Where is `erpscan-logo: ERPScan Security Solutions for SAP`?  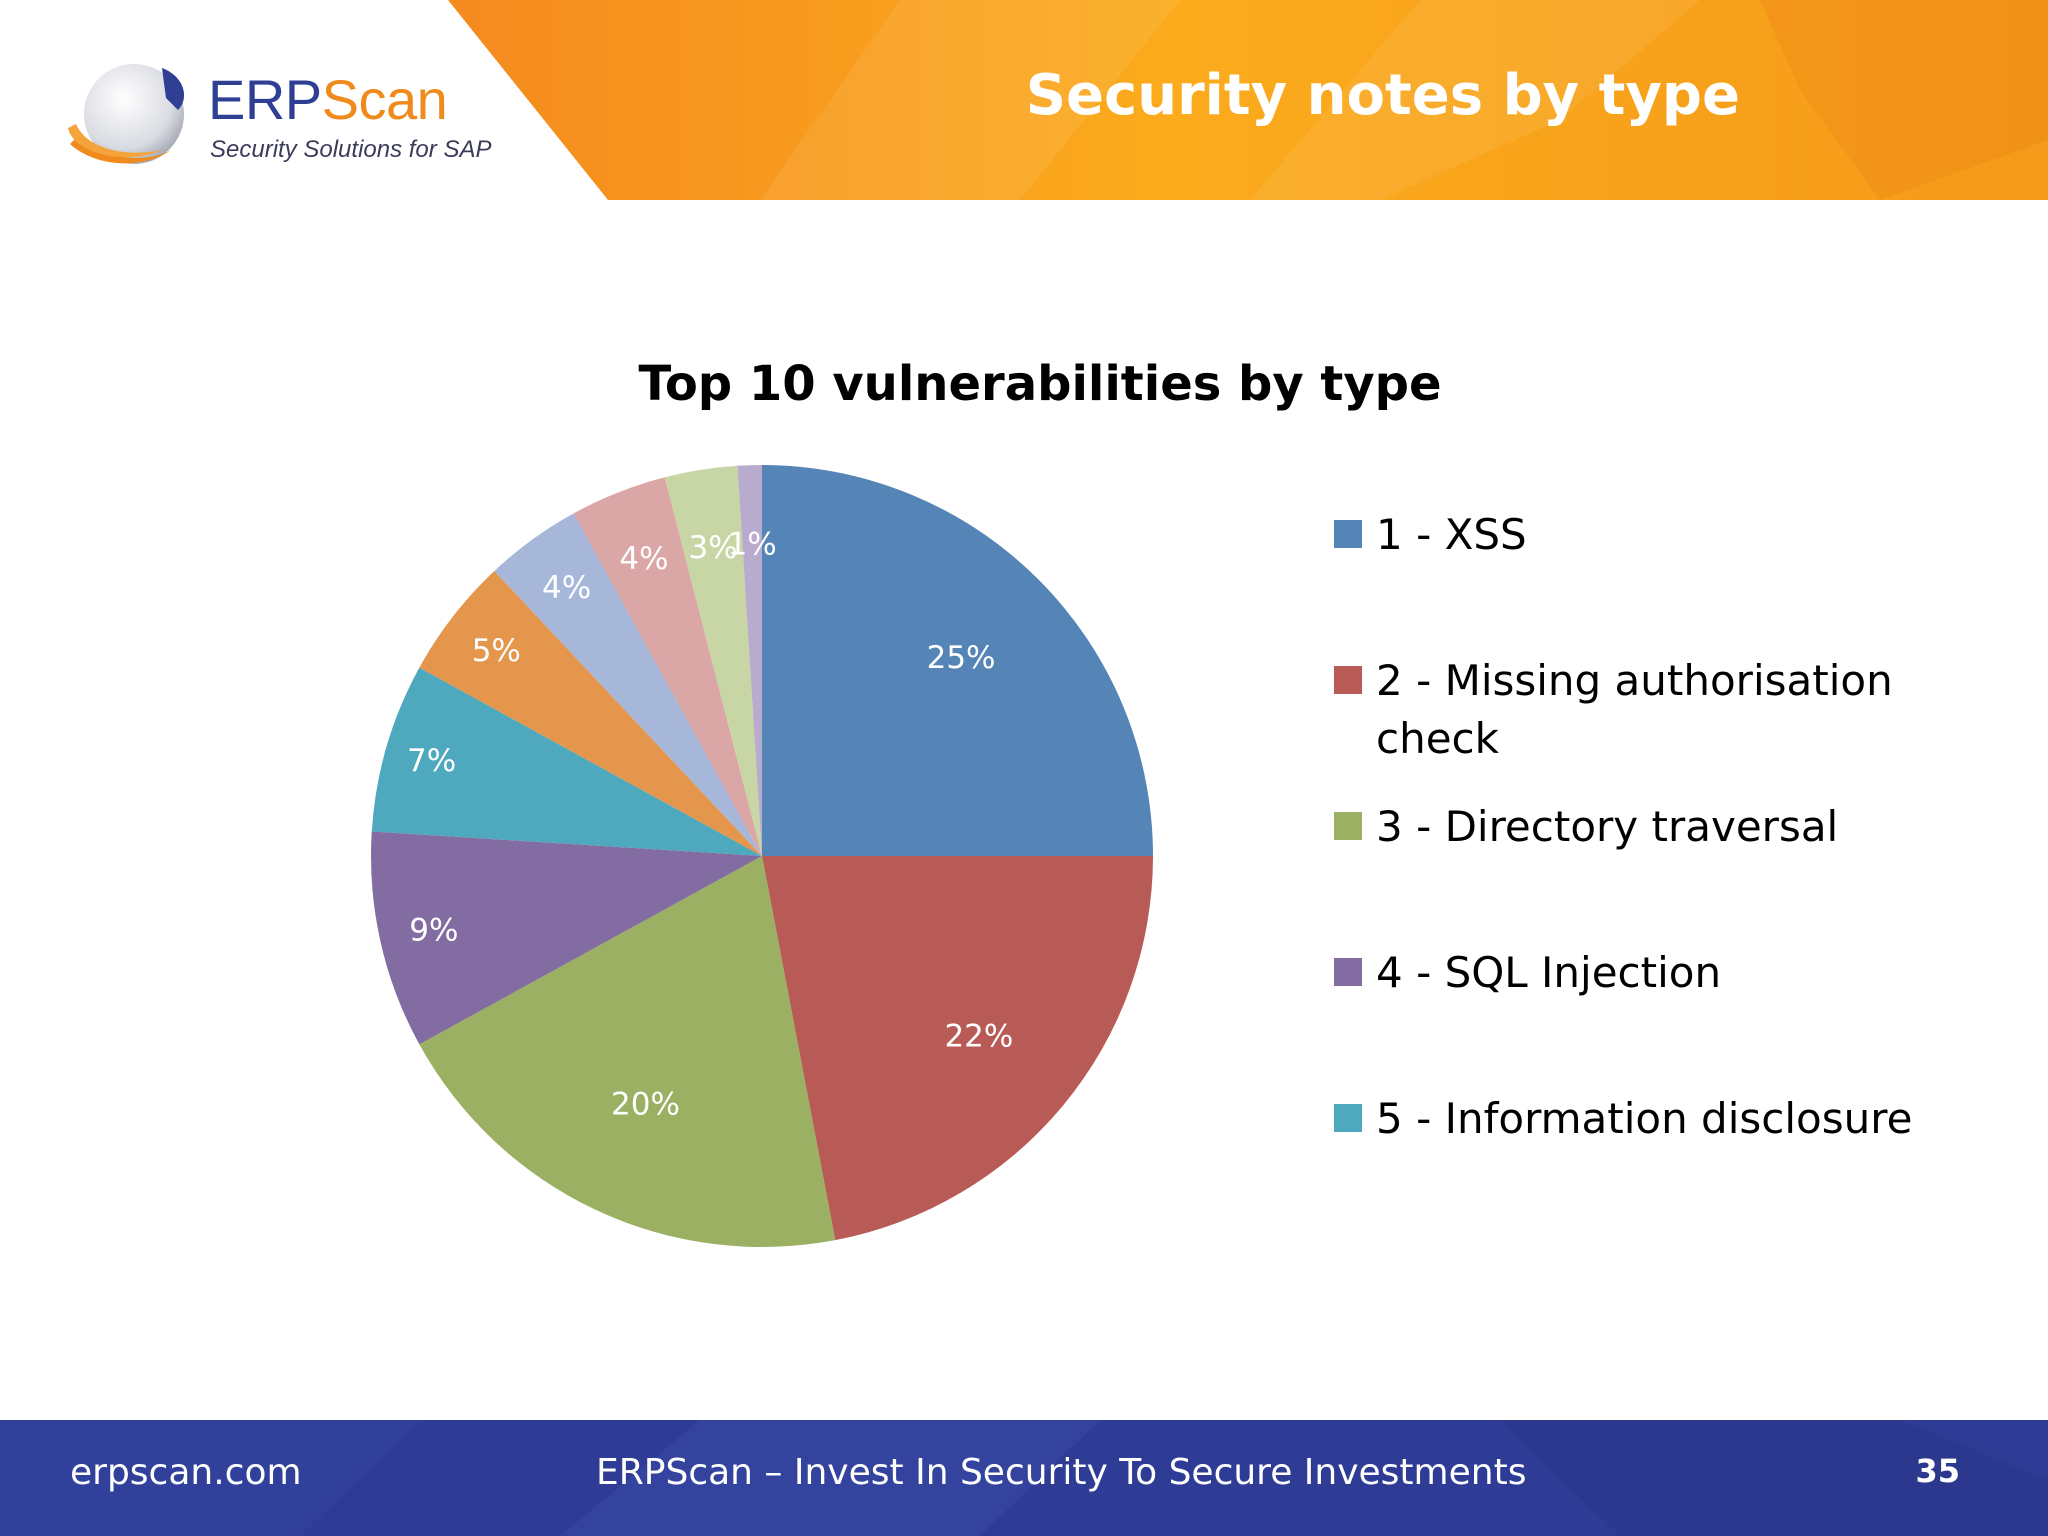 erpscan-logo: ERPScan Security Solutions for SAP is located at coordinates (286, 118).